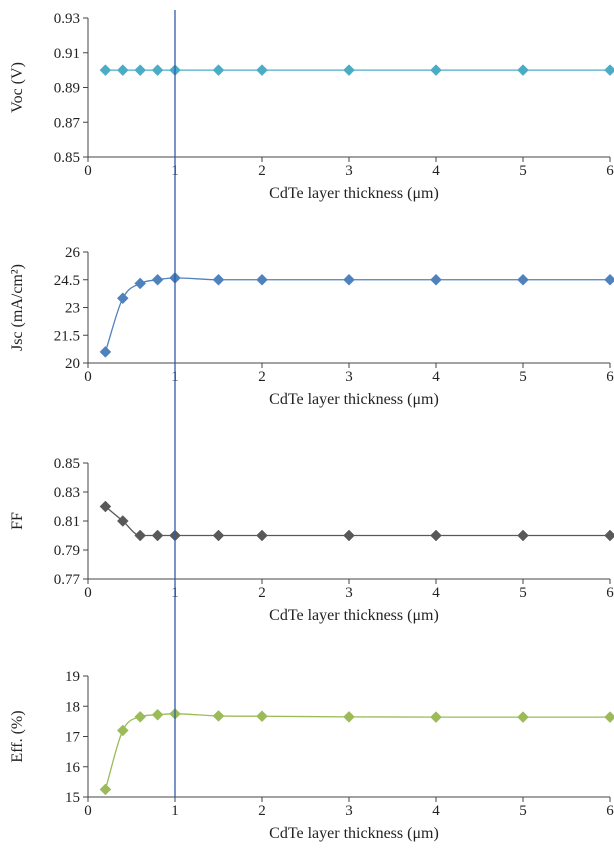 The image size is (614, 857). I want to click on y-tick-label: 0.79, so click(67, 551).